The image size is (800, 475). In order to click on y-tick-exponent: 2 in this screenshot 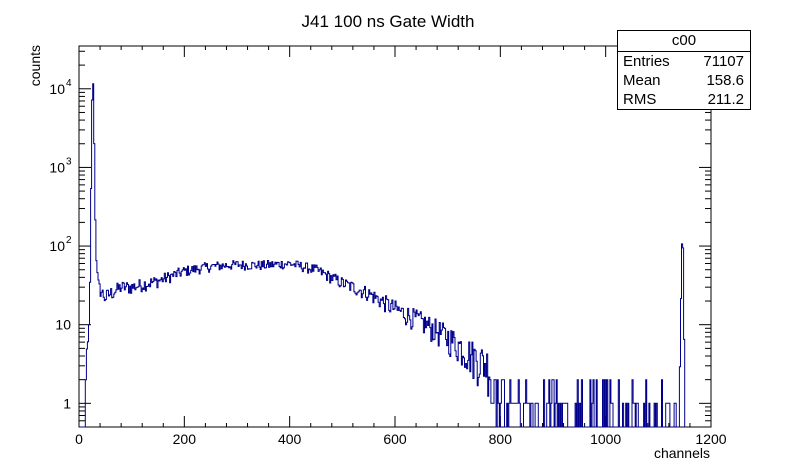, I will do `click(69, 240)`.